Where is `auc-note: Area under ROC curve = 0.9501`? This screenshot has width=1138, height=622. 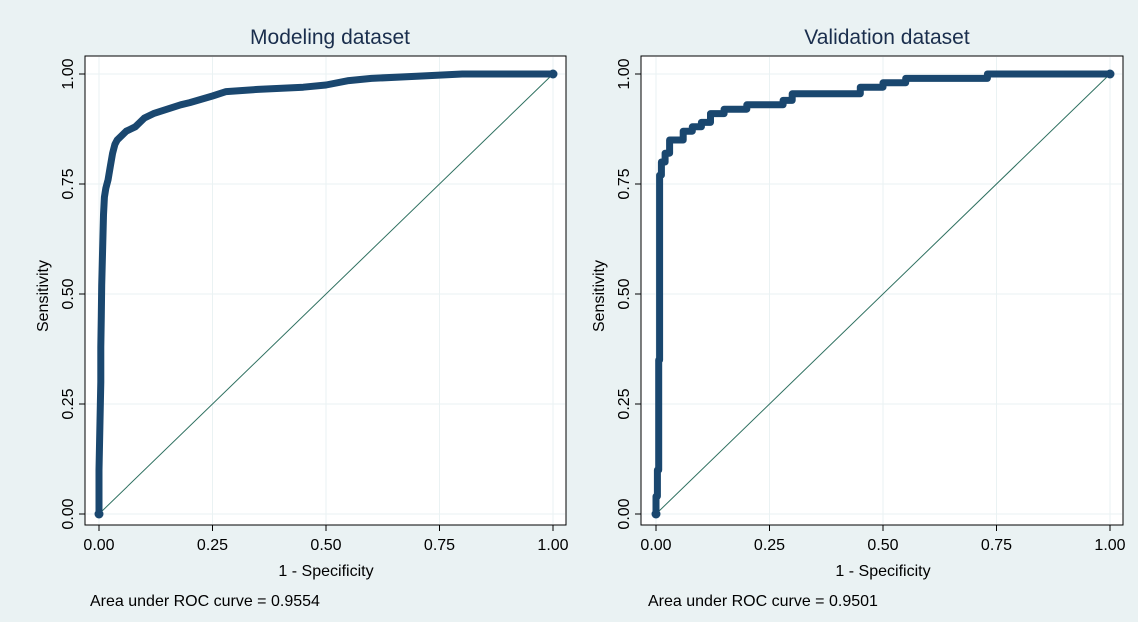 auc-note: Area under ROC curve = 0.9501 is located at coordinates (763, 601).